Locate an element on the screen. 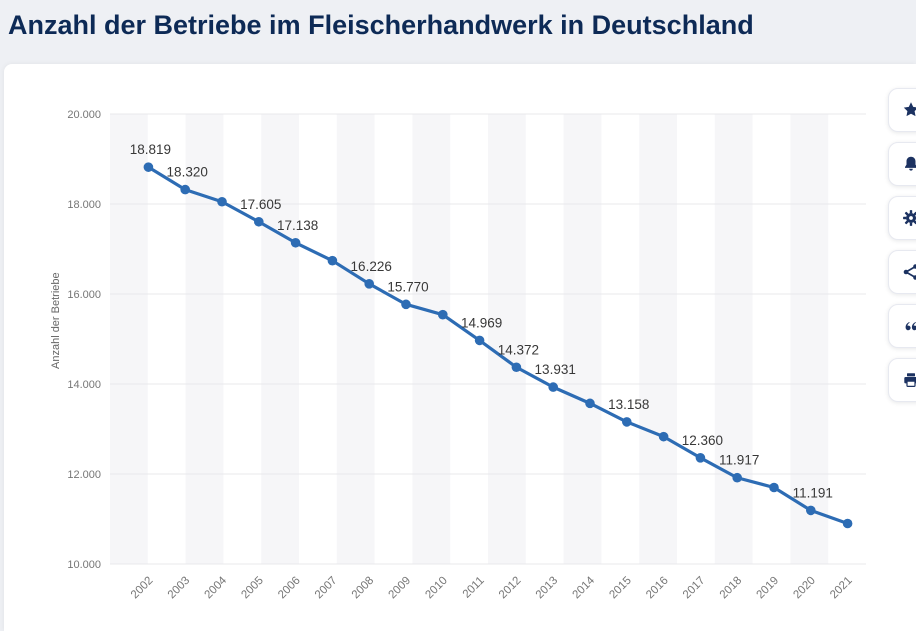 The width and height of the screenshot is (916, 631). svg-text: 17.138 is located at coordinates (297, 225).